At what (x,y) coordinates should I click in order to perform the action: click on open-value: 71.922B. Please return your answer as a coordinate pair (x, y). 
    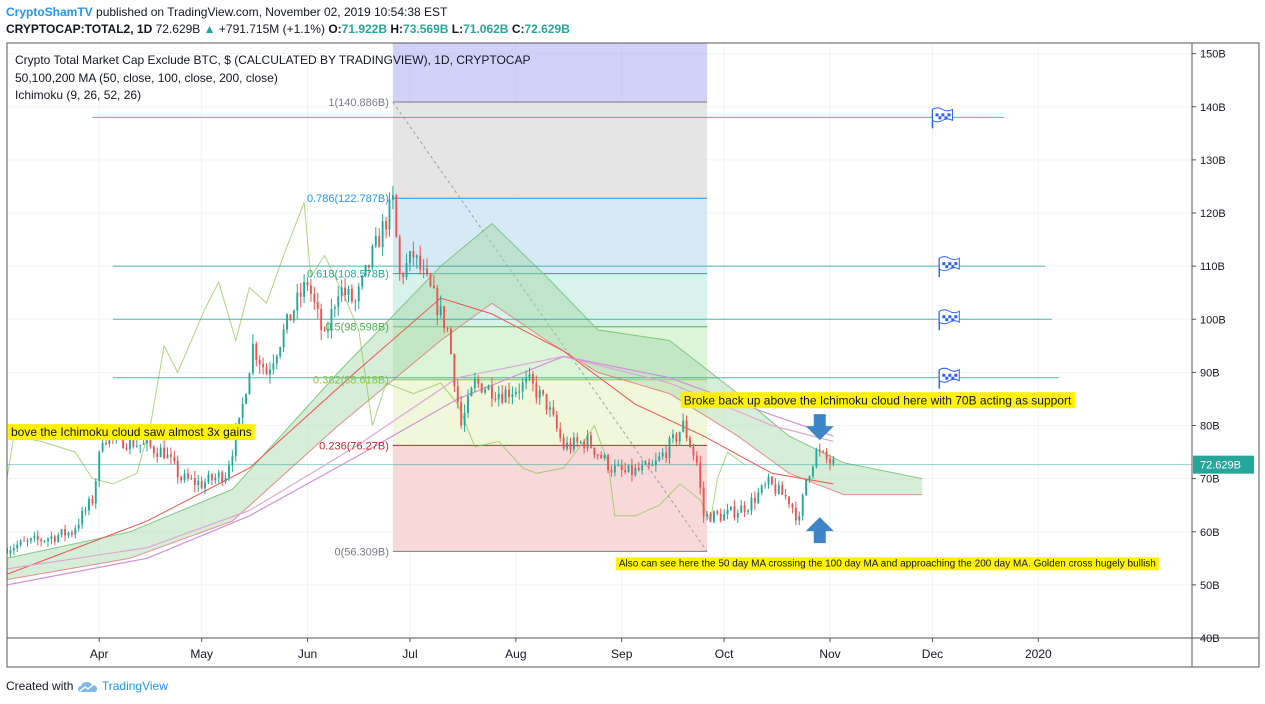
    Looking at the image, I should click on (364, 29).